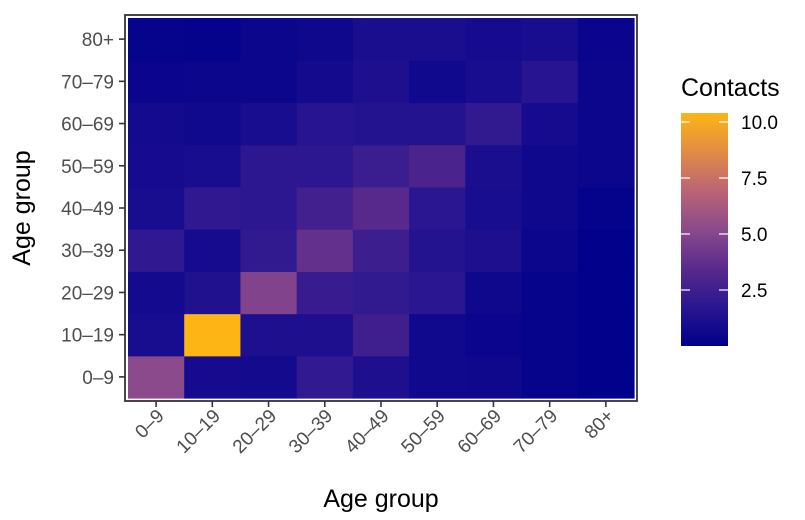  I want to click on legend-ticks: 2.5 5.0 7.5 10.0, so click(729, 207).